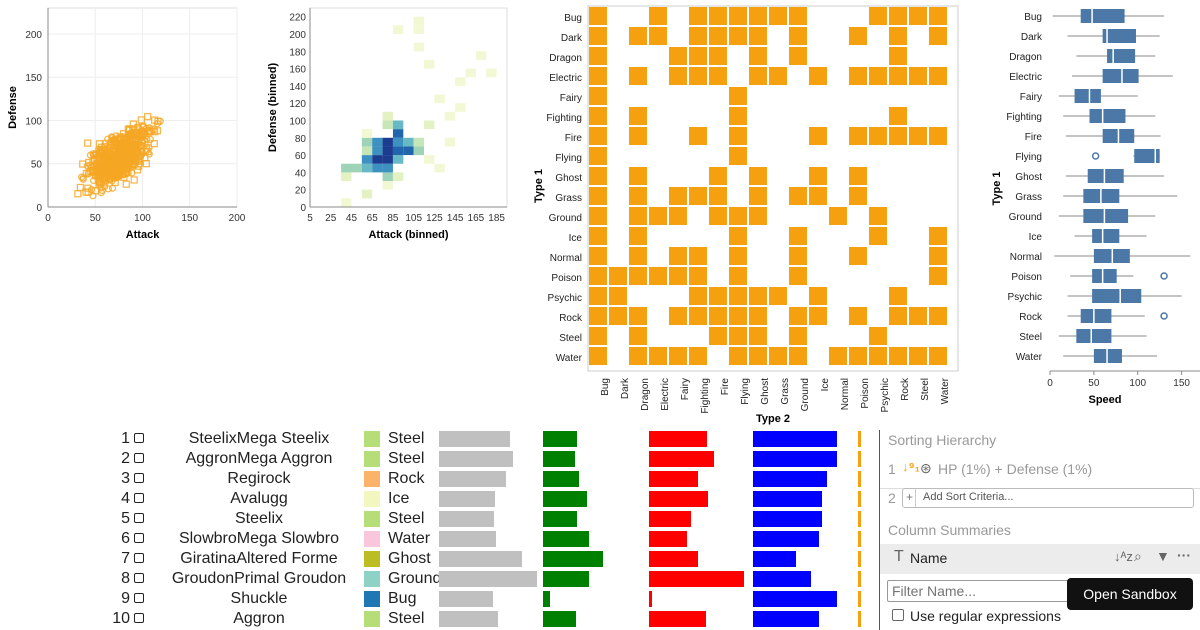 This screenshot has width=1200, height=630. I want to click on table-row: 7 GiratinaAltered Forme Ghost, so click(450, 559).